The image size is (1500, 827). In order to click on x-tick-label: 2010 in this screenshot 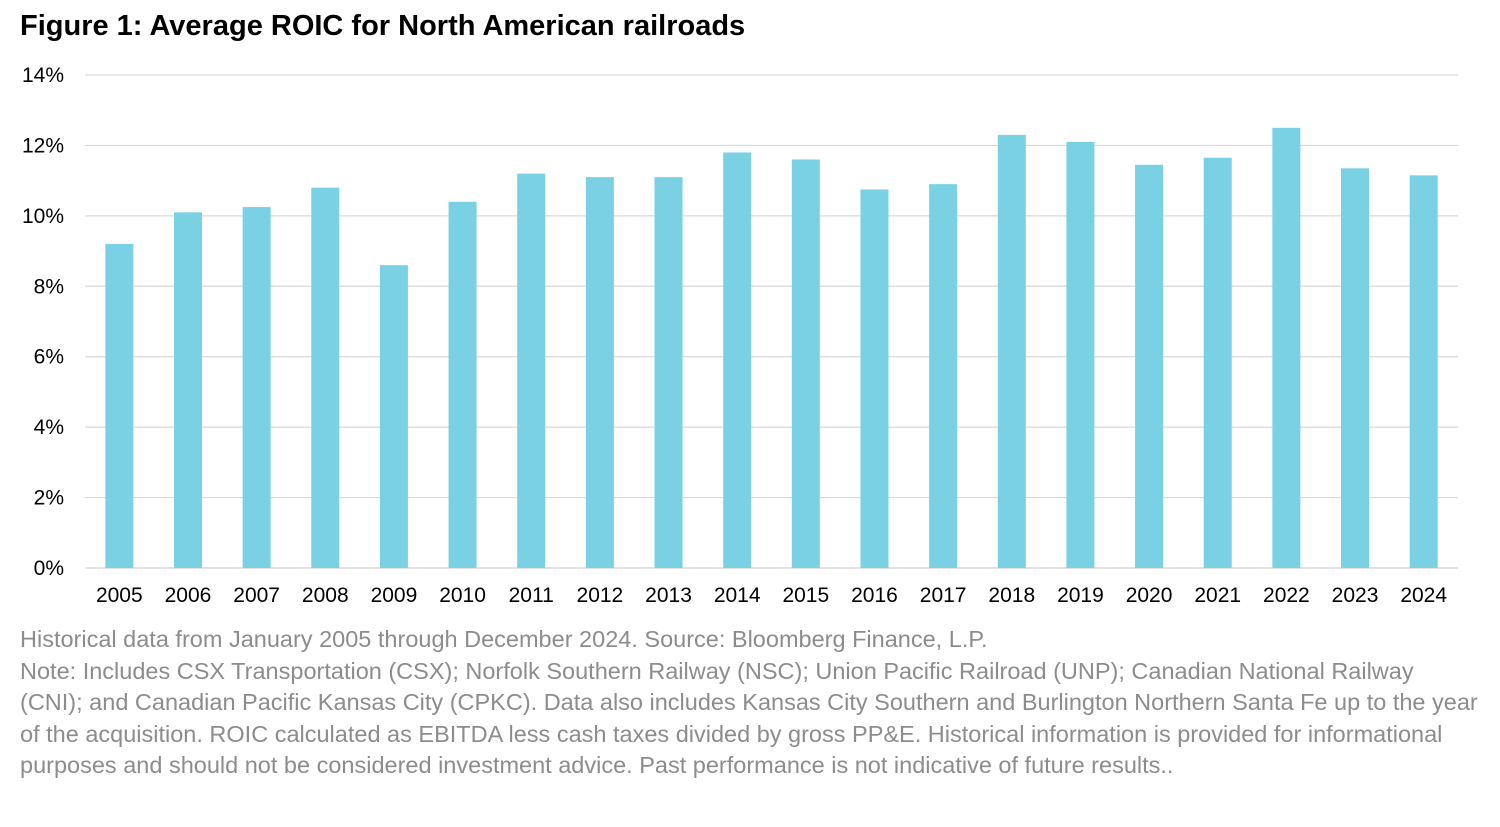, I will do `click(462, 595)`.